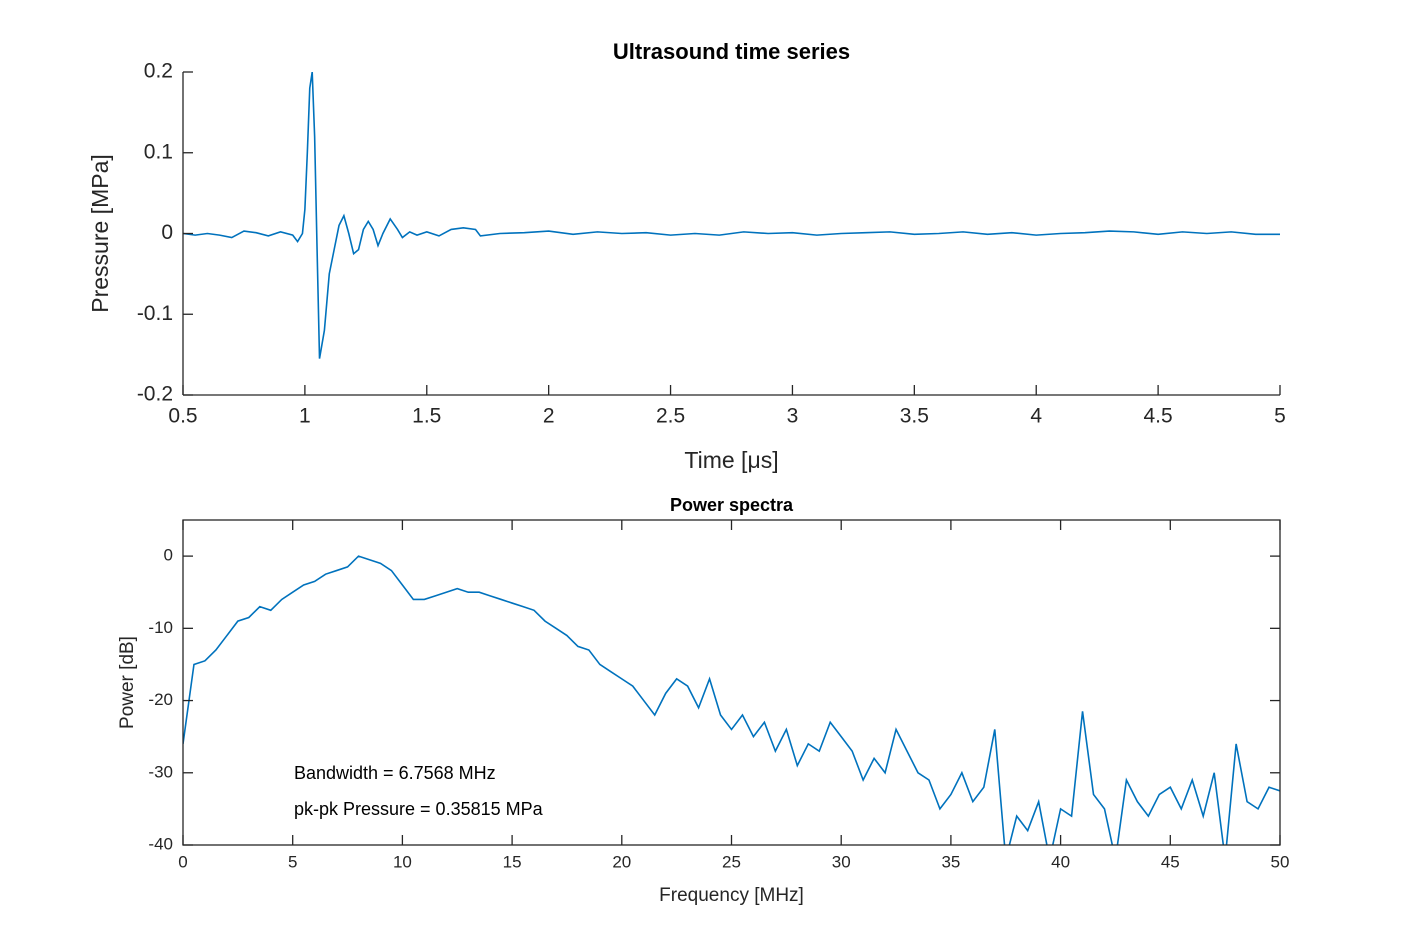  I want to click on x-tick-label: 3.5, so click(914, 416).